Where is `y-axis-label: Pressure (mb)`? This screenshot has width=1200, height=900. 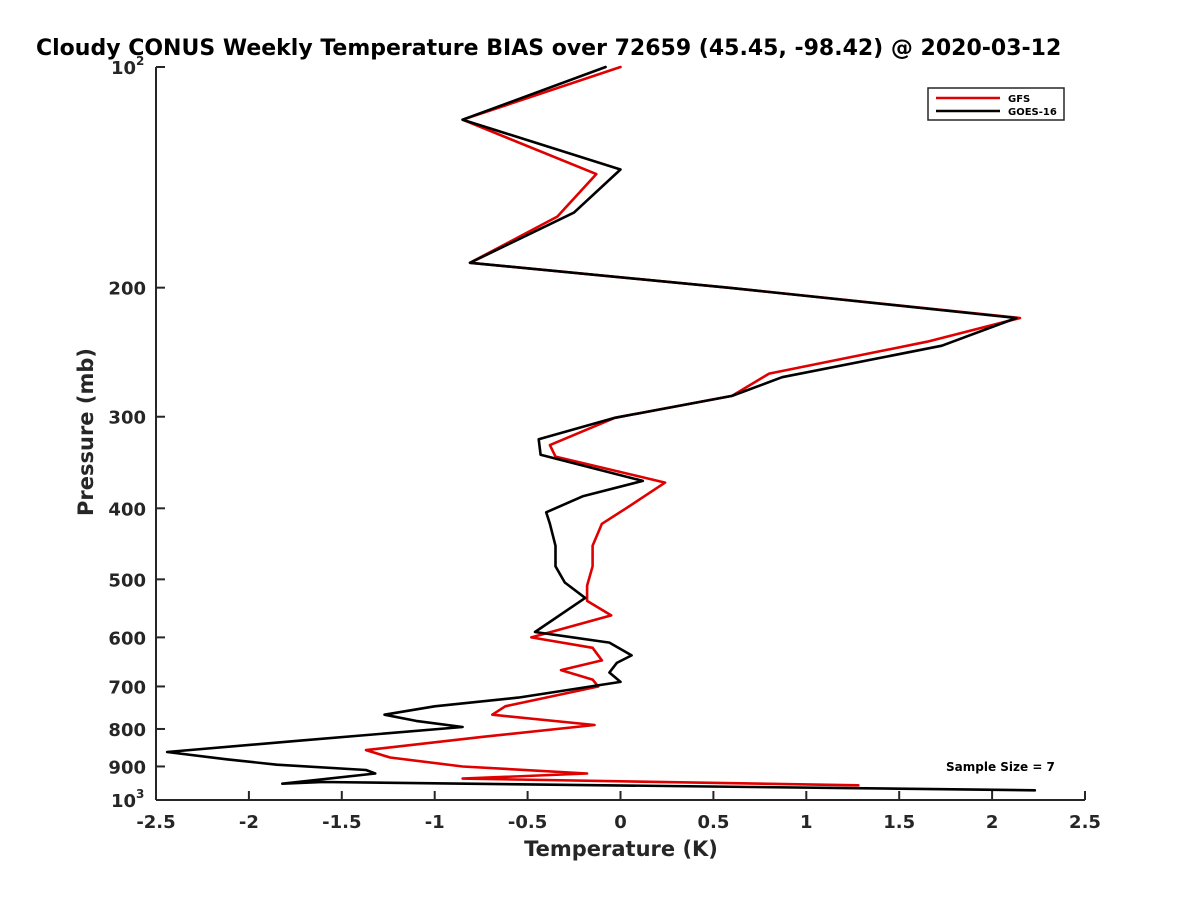 y-axis-label: Pressure (mb) is located at coordinates (86, 432).